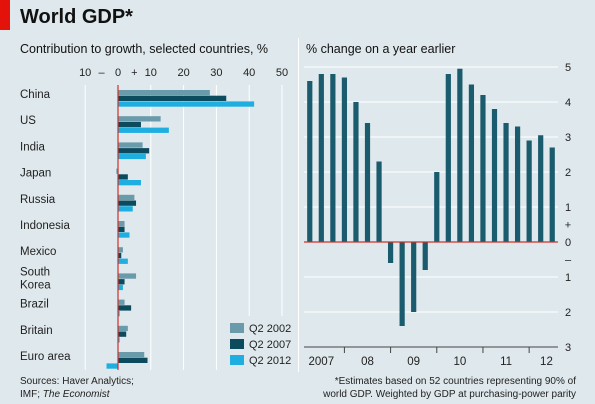  Describe the element at coordinates (35, 285) in the screenshot. I see `category-label: Korea` at that location.